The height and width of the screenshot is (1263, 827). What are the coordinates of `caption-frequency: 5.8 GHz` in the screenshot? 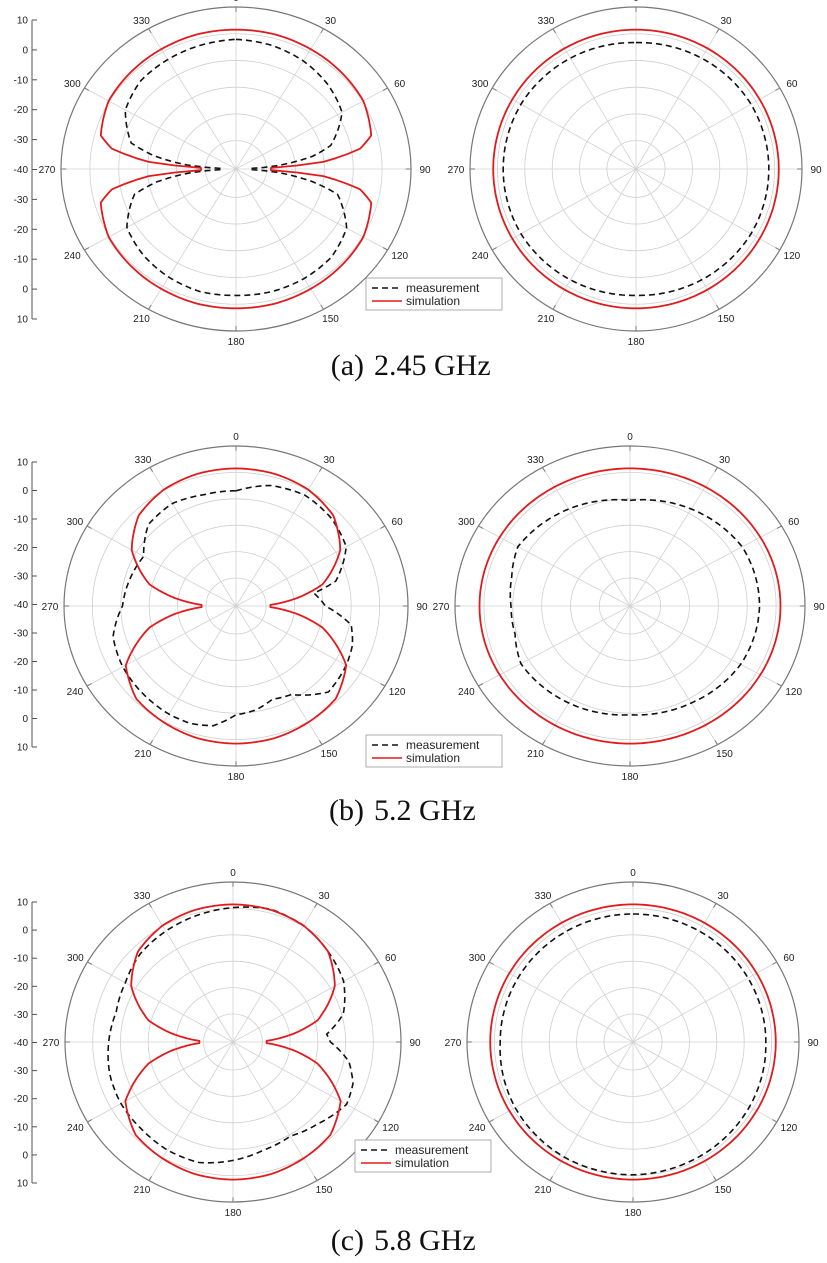 It's located at (425, 1240).